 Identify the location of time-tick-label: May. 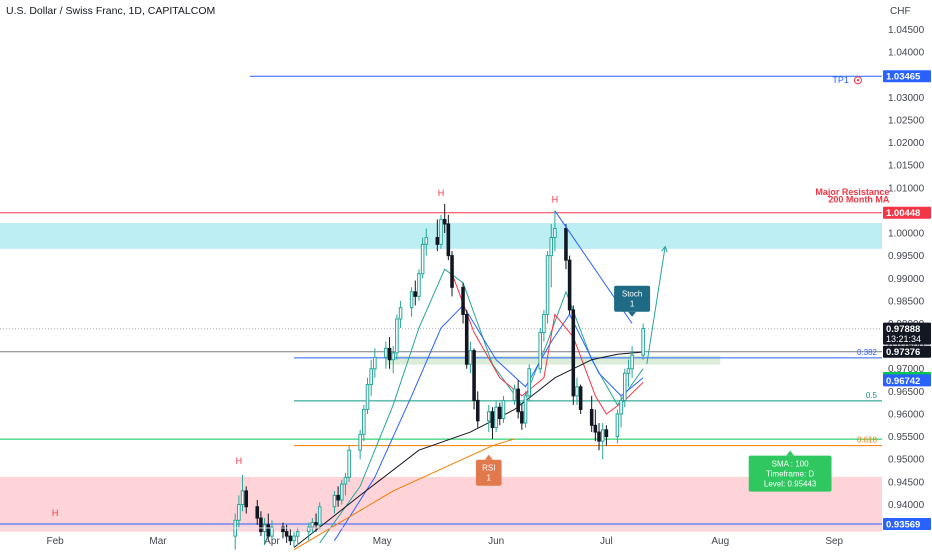
(382, 541).